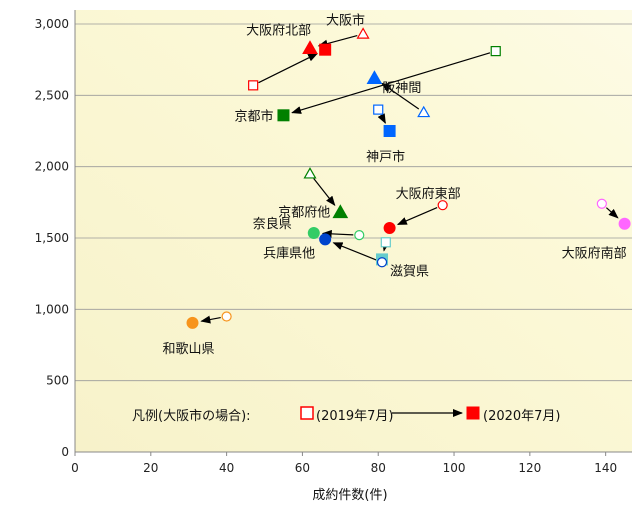 This screenshot has height=510, width=632. I want to click on region-label: 和歌山県, so click(188, 349).